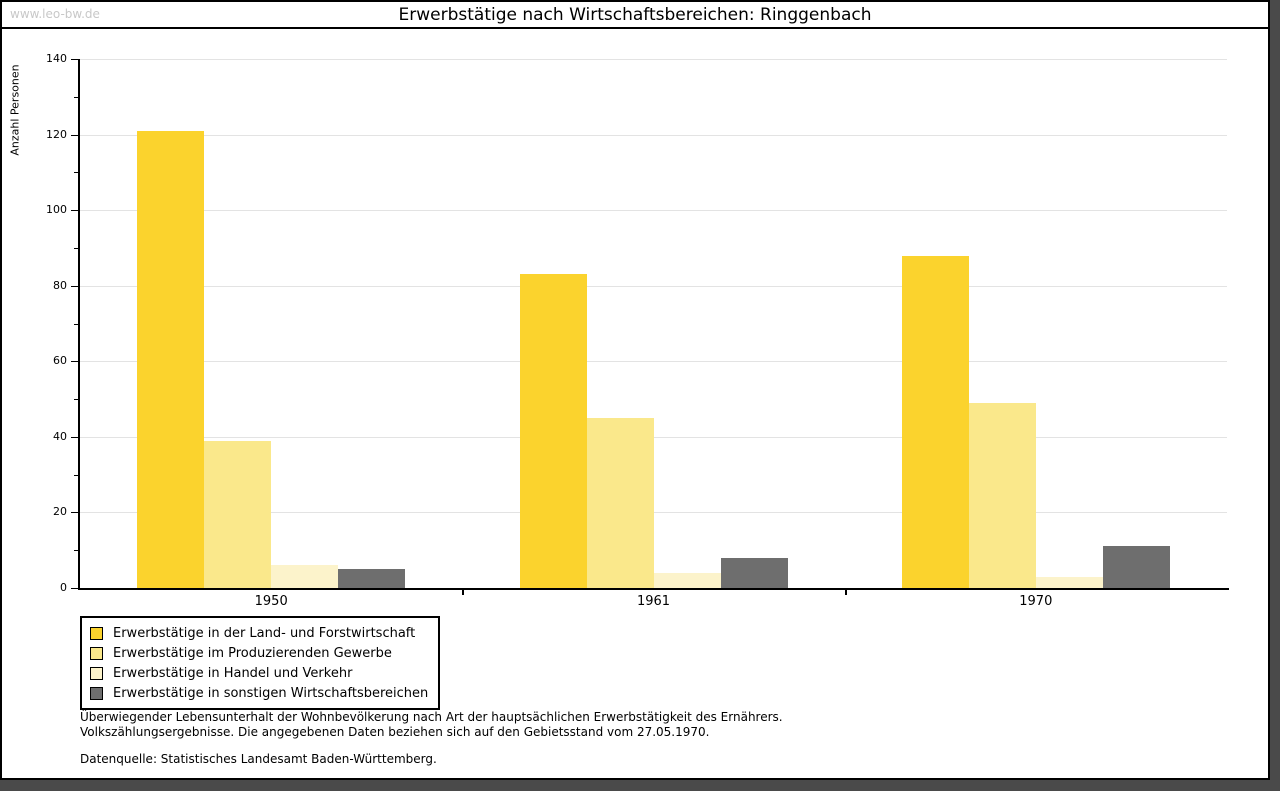 This screenshot has height=791, width=1280. What do you see at coordinates (252, 653) in the screenshot?
I see `legend-label: Erwerbstätige im Produzierenden Gewerbe` at bounding box center [252, 653].